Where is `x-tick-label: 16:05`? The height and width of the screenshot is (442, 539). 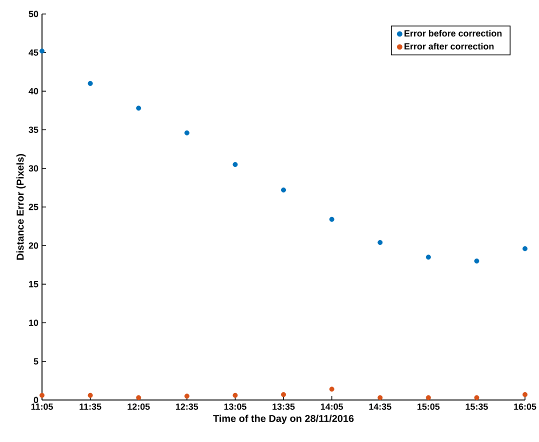 x-tick-label: 16:05 is located at coordinates (525, 407).